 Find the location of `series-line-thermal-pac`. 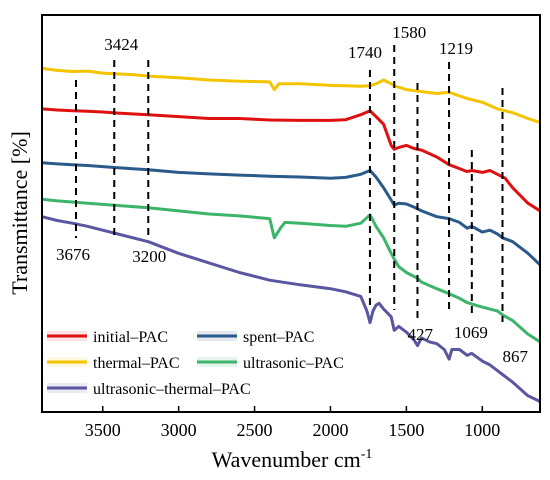

series-line-thermal-pac is located at coordinates (291, 95).